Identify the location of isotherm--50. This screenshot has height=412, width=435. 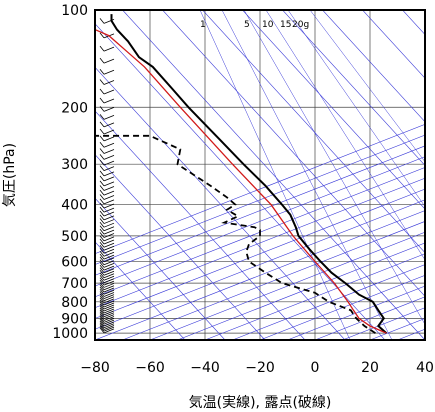
(301, 291).